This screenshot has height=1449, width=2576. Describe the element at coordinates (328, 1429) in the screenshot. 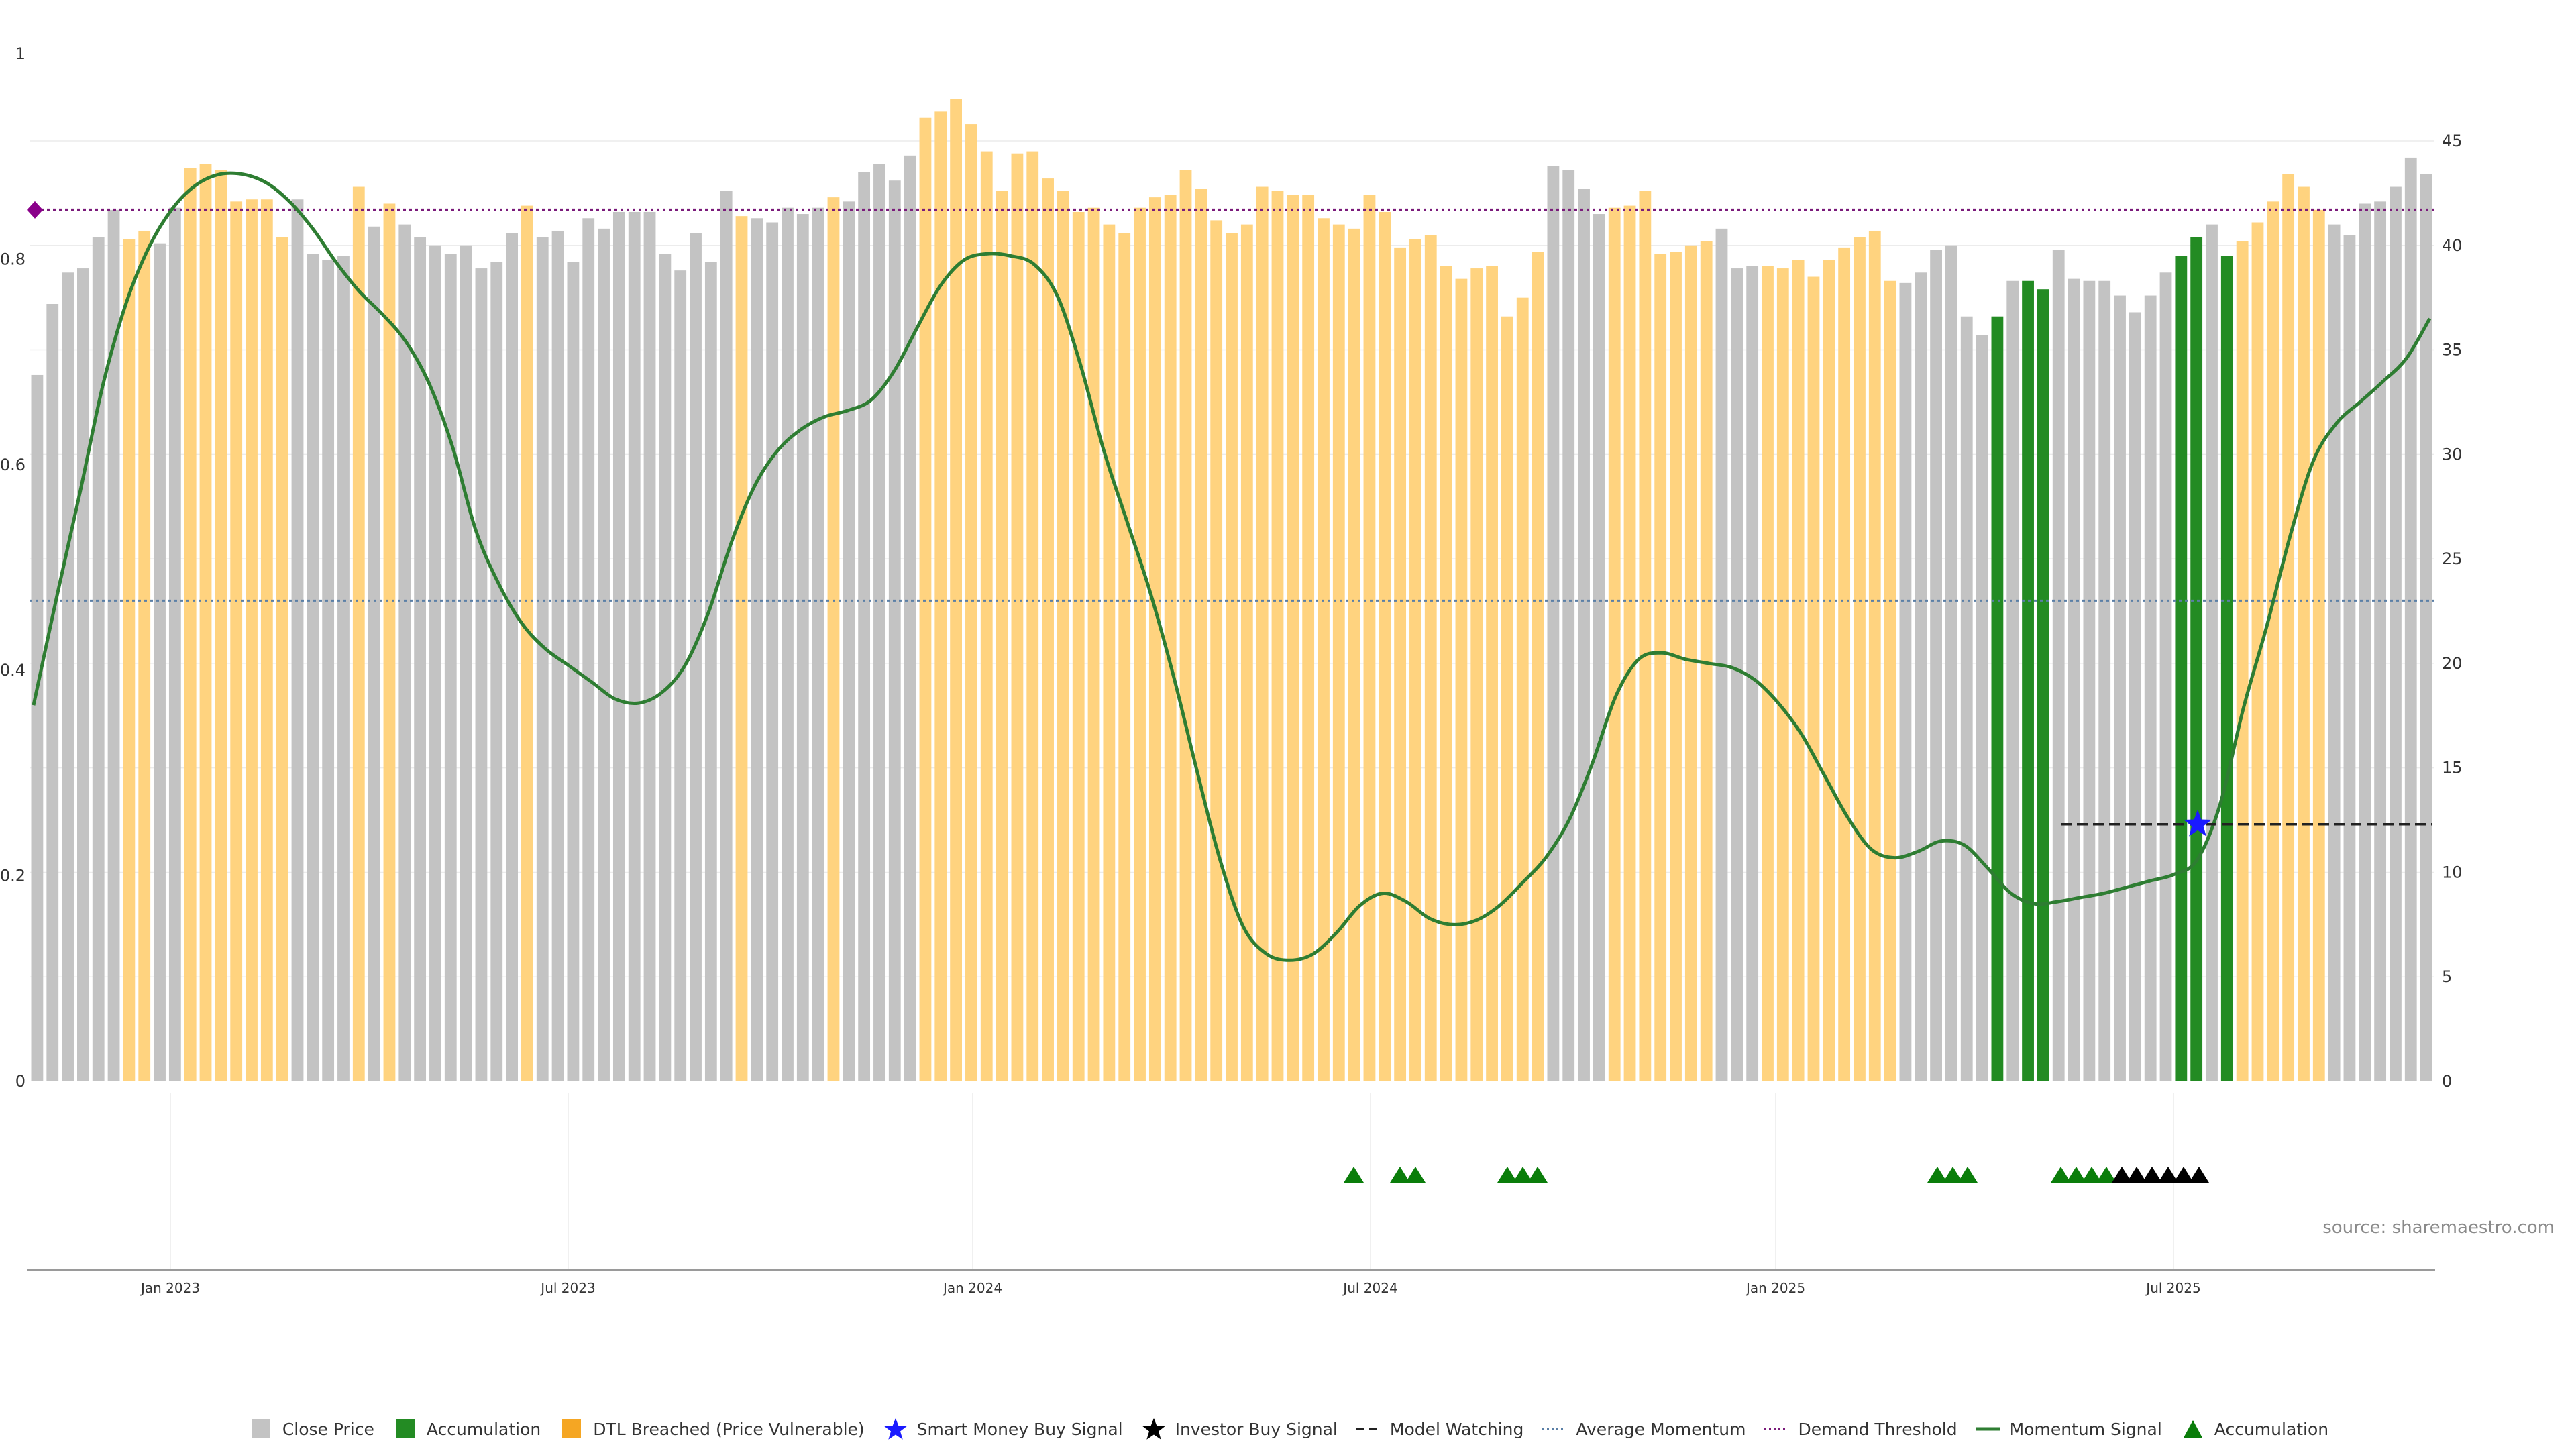

I see `legend-label: Close Price` at that location.